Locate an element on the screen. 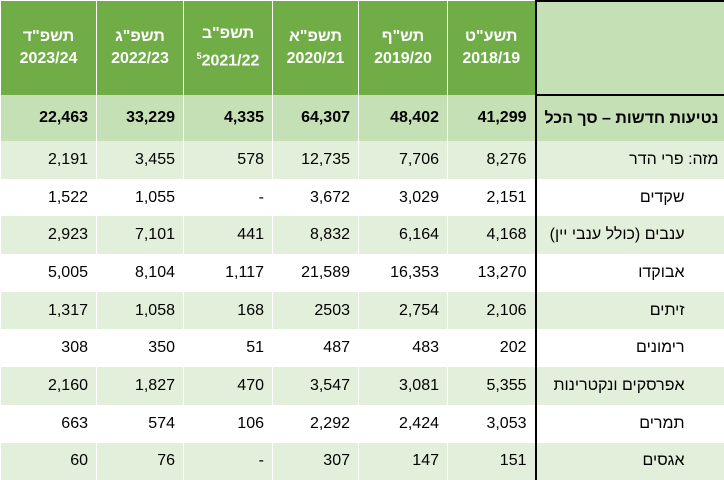  value-cell: 3,053 is located at coordinates (492, 424).